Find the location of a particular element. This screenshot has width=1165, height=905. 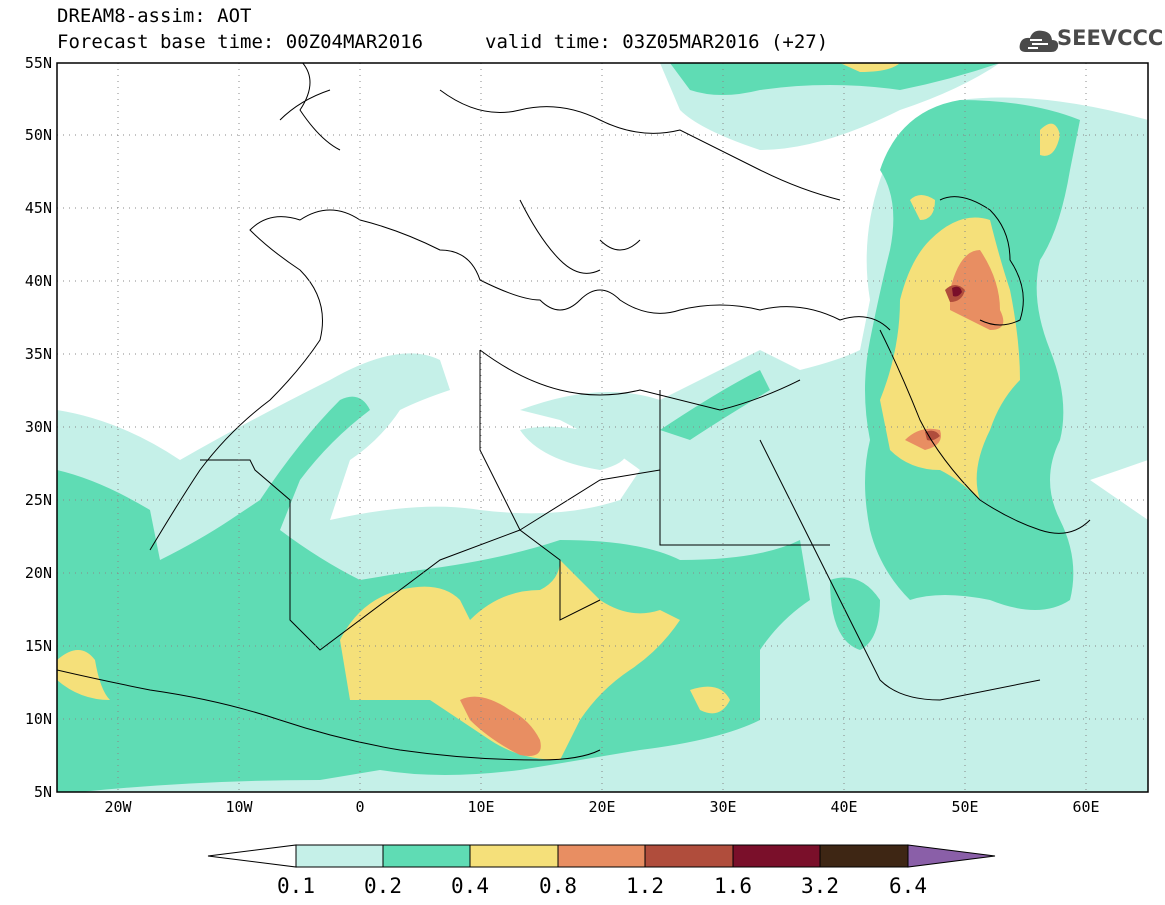

lat-label: 25N is located at coordinates (38, 500).